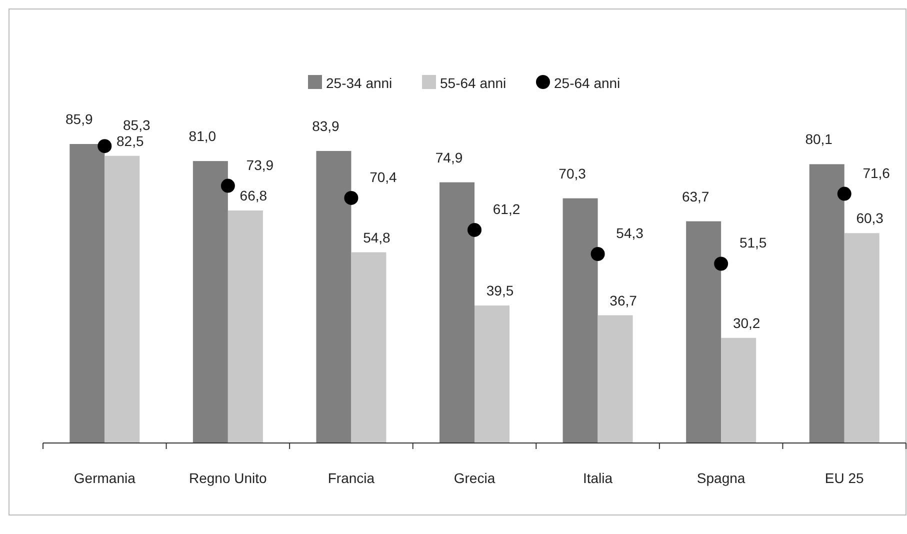  Describe the element at coordinates (870, 218) in the screenshot. I see `data-label: 60,3` at that location.